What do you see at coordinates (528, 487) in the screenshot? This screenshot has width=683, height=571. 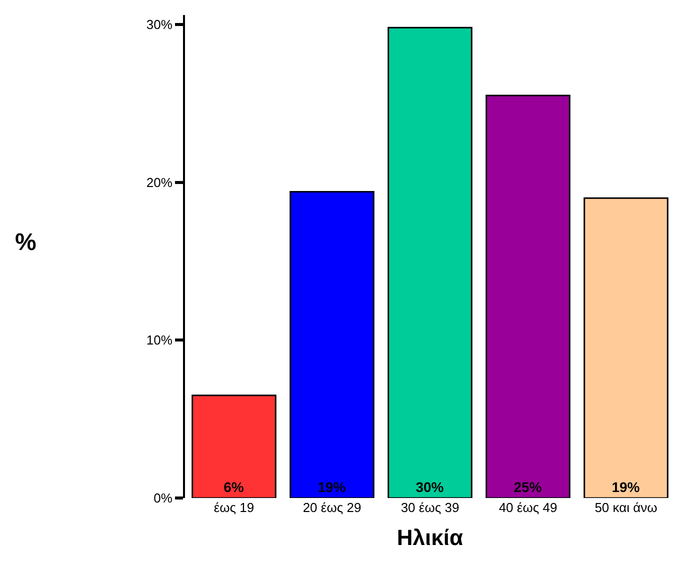 I see `data-label: 25%` at bounding box center [528, 487].